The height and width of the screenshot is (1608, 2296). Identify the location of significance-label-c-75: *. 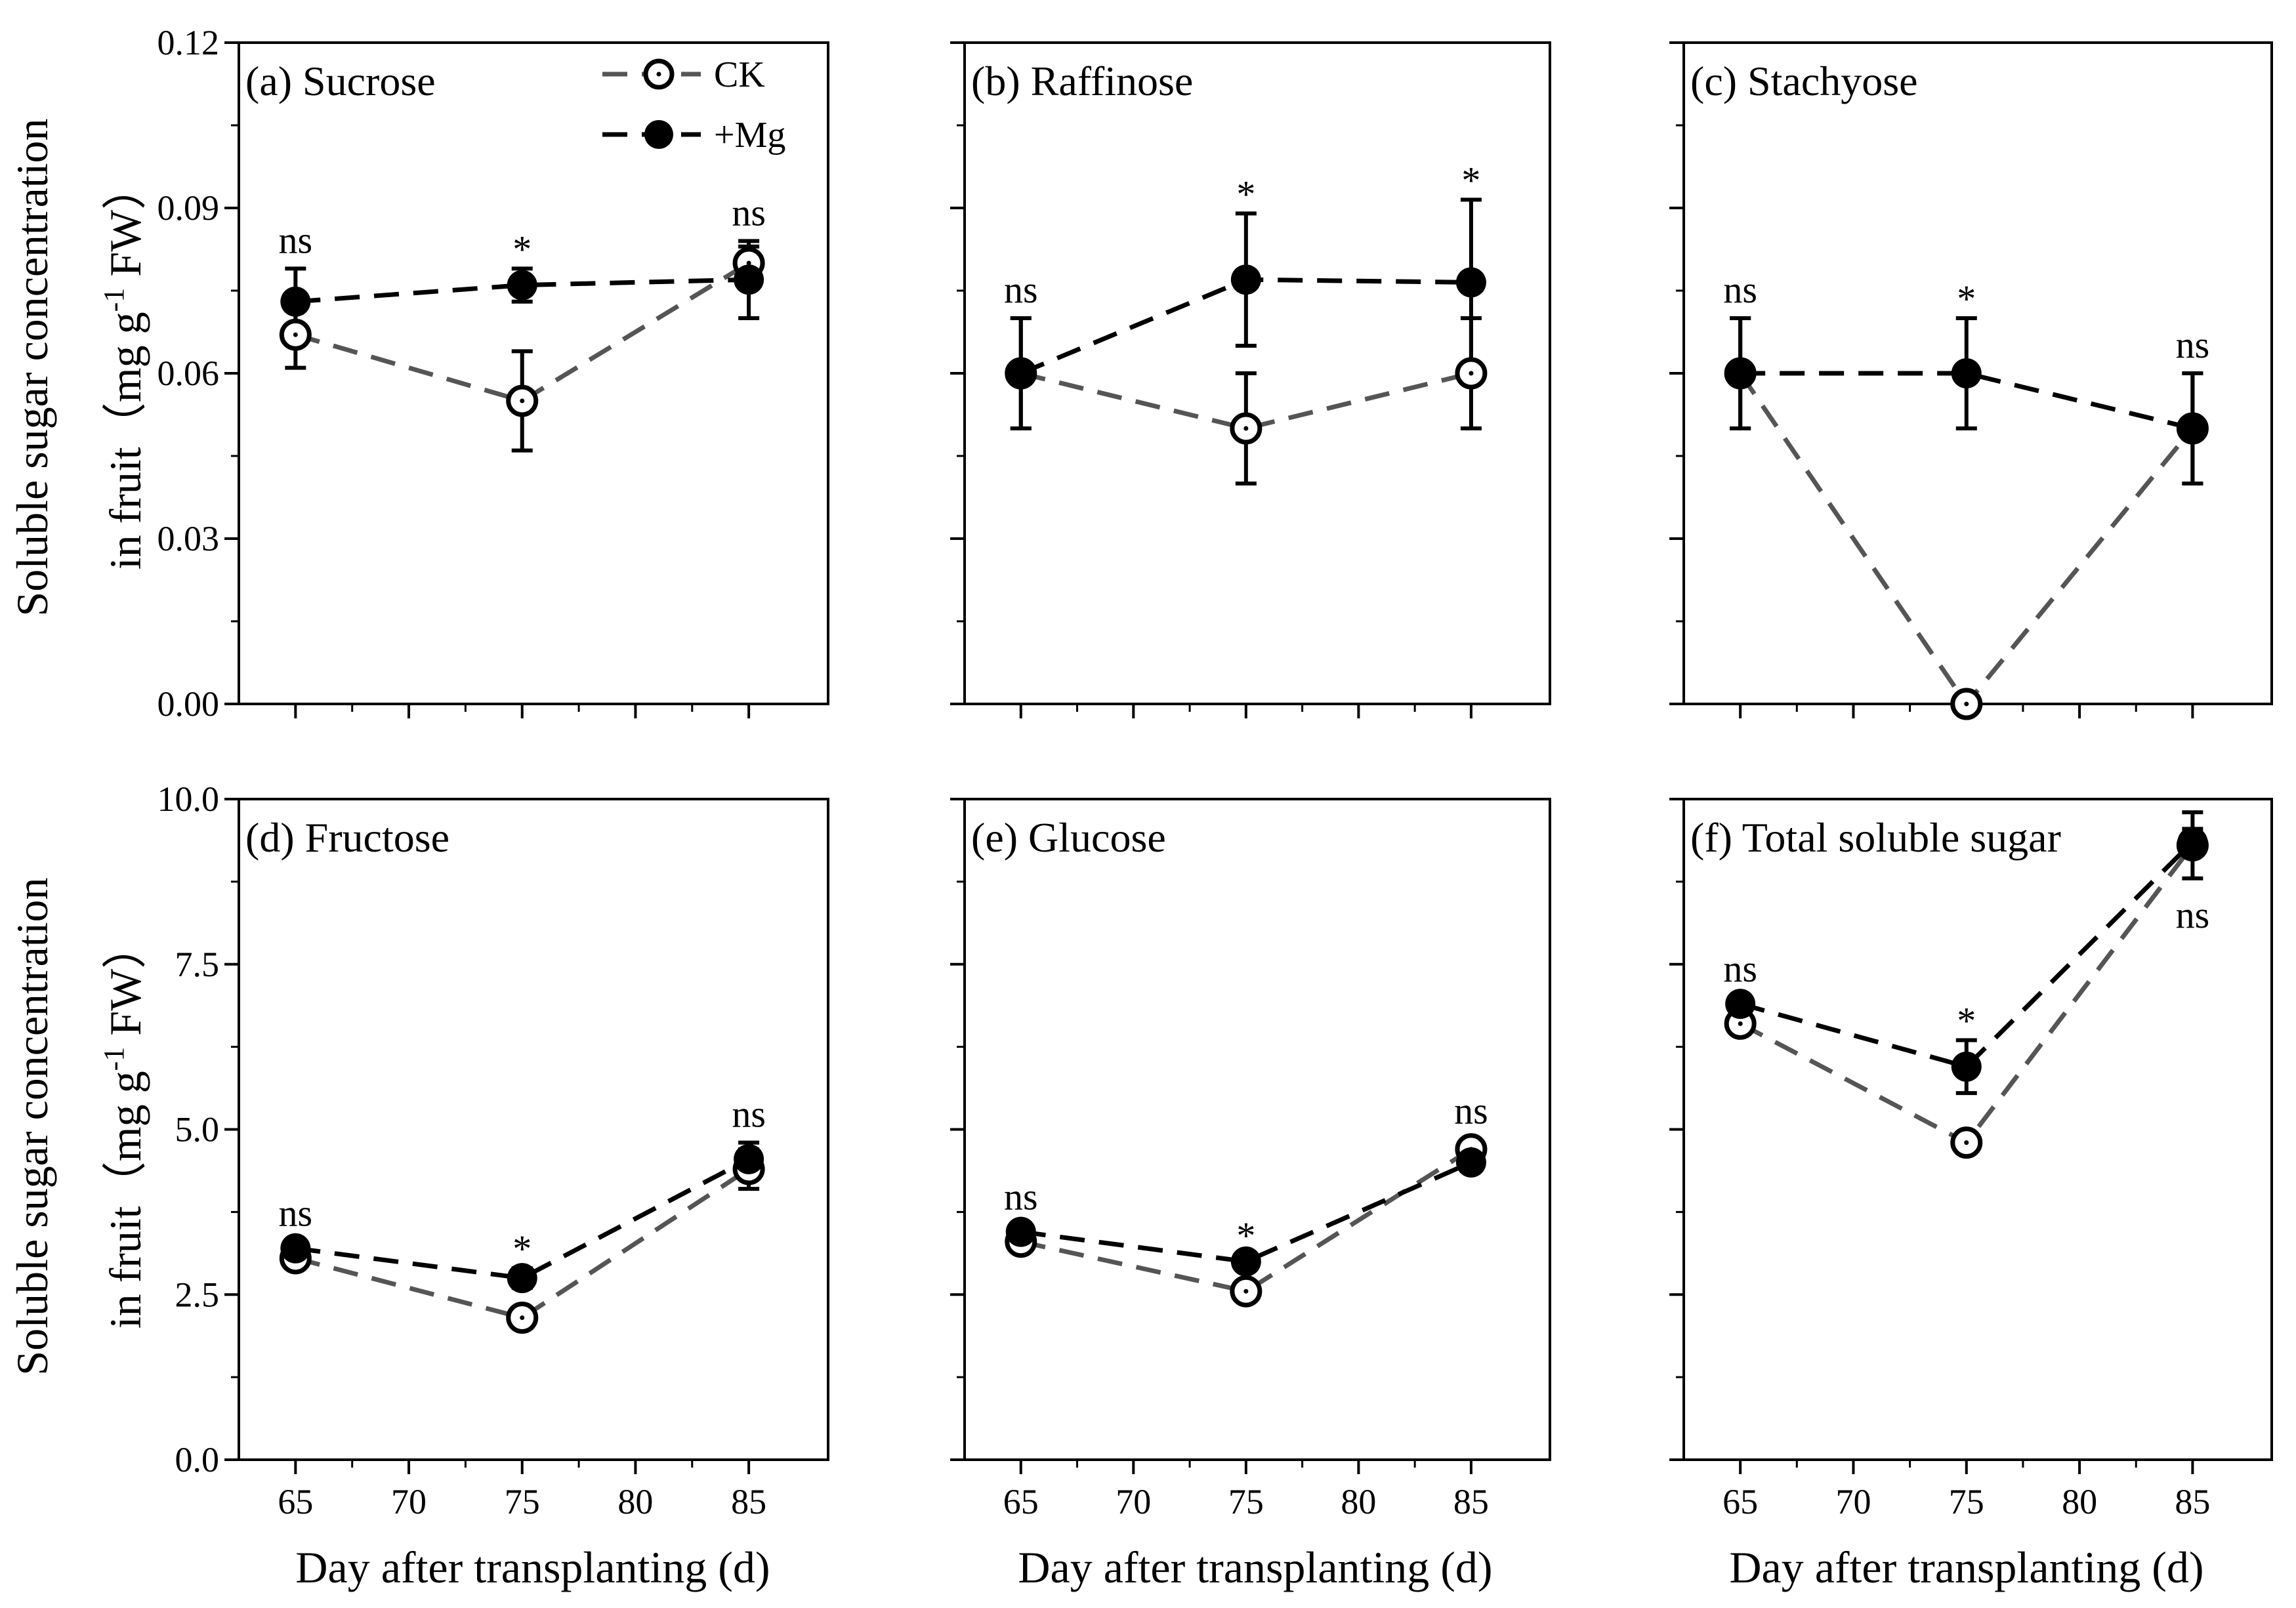
(1966, 299).